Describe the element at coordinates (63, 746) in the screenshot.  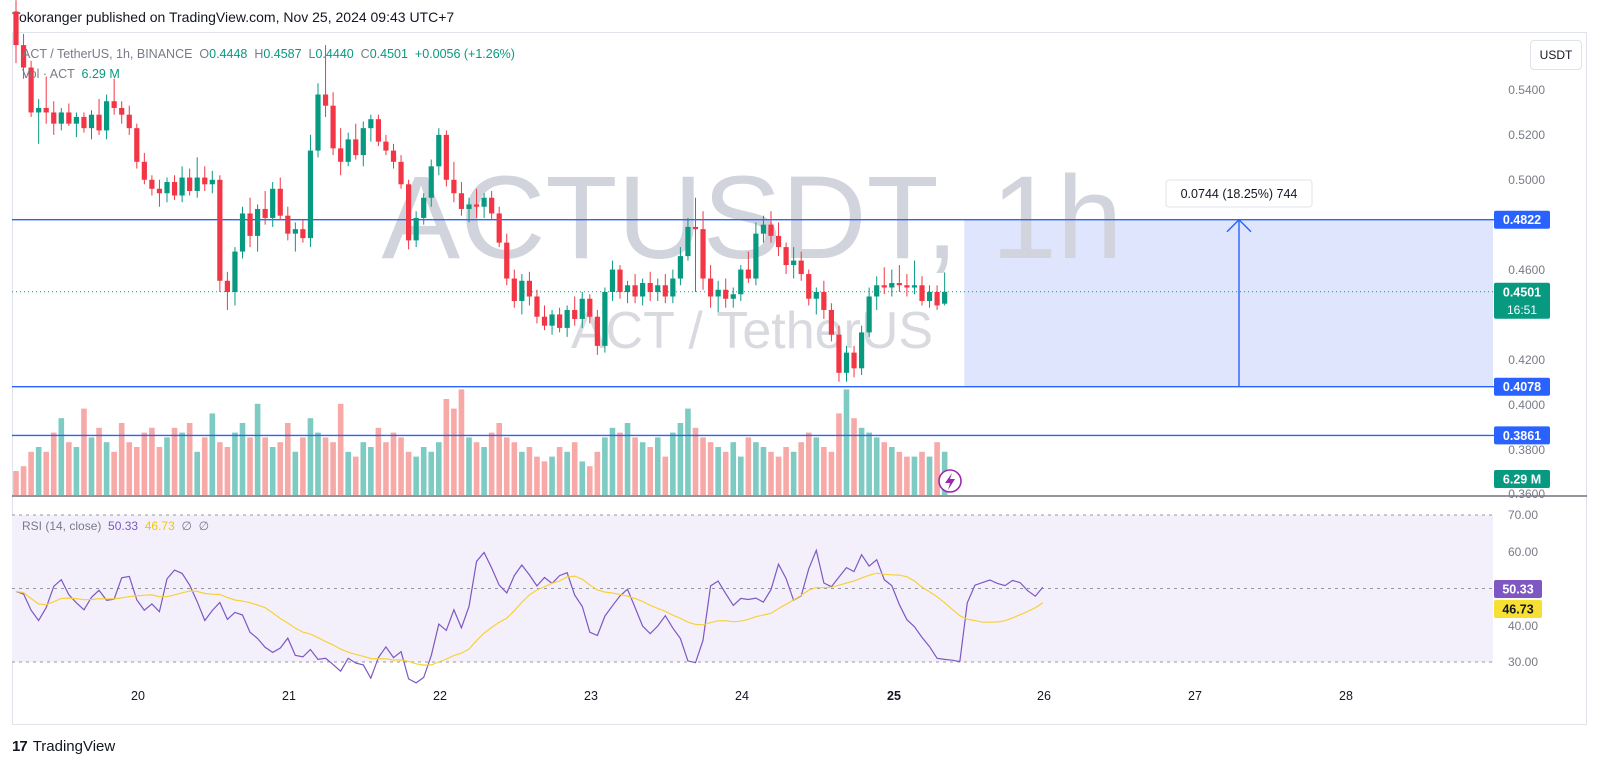
I see `tradingview-logo: 17 TradingView` at that location.